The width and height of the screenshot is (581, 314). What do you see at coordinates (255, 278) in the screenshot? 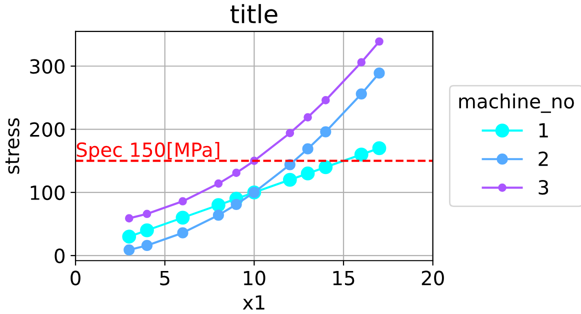
I see `x-tick-label: 10` at bounding box center [255, 278].